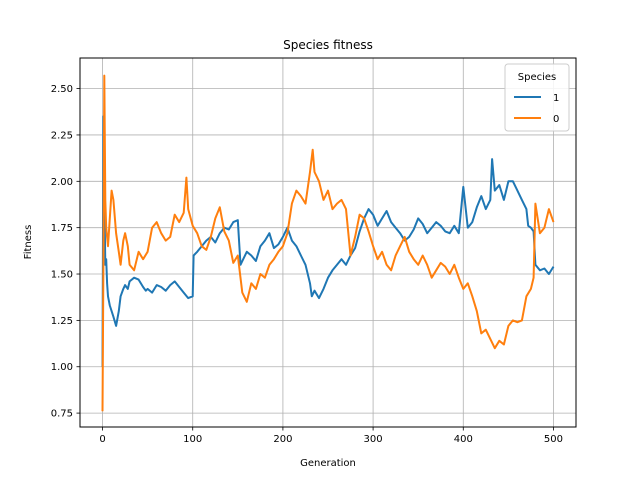  Describe the element at coordinates (328, 45) in the screenshot. I see `chart-title: Species fitness` at that location.